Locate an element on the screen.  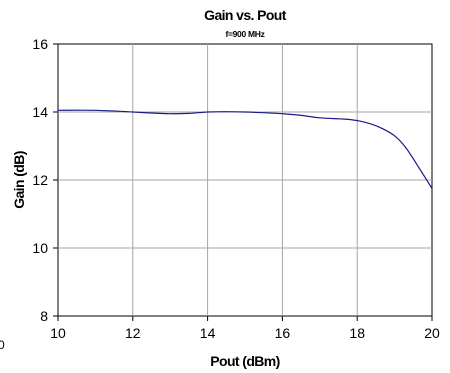
y-tick-label: 8 is located at coordinates (44, 316).